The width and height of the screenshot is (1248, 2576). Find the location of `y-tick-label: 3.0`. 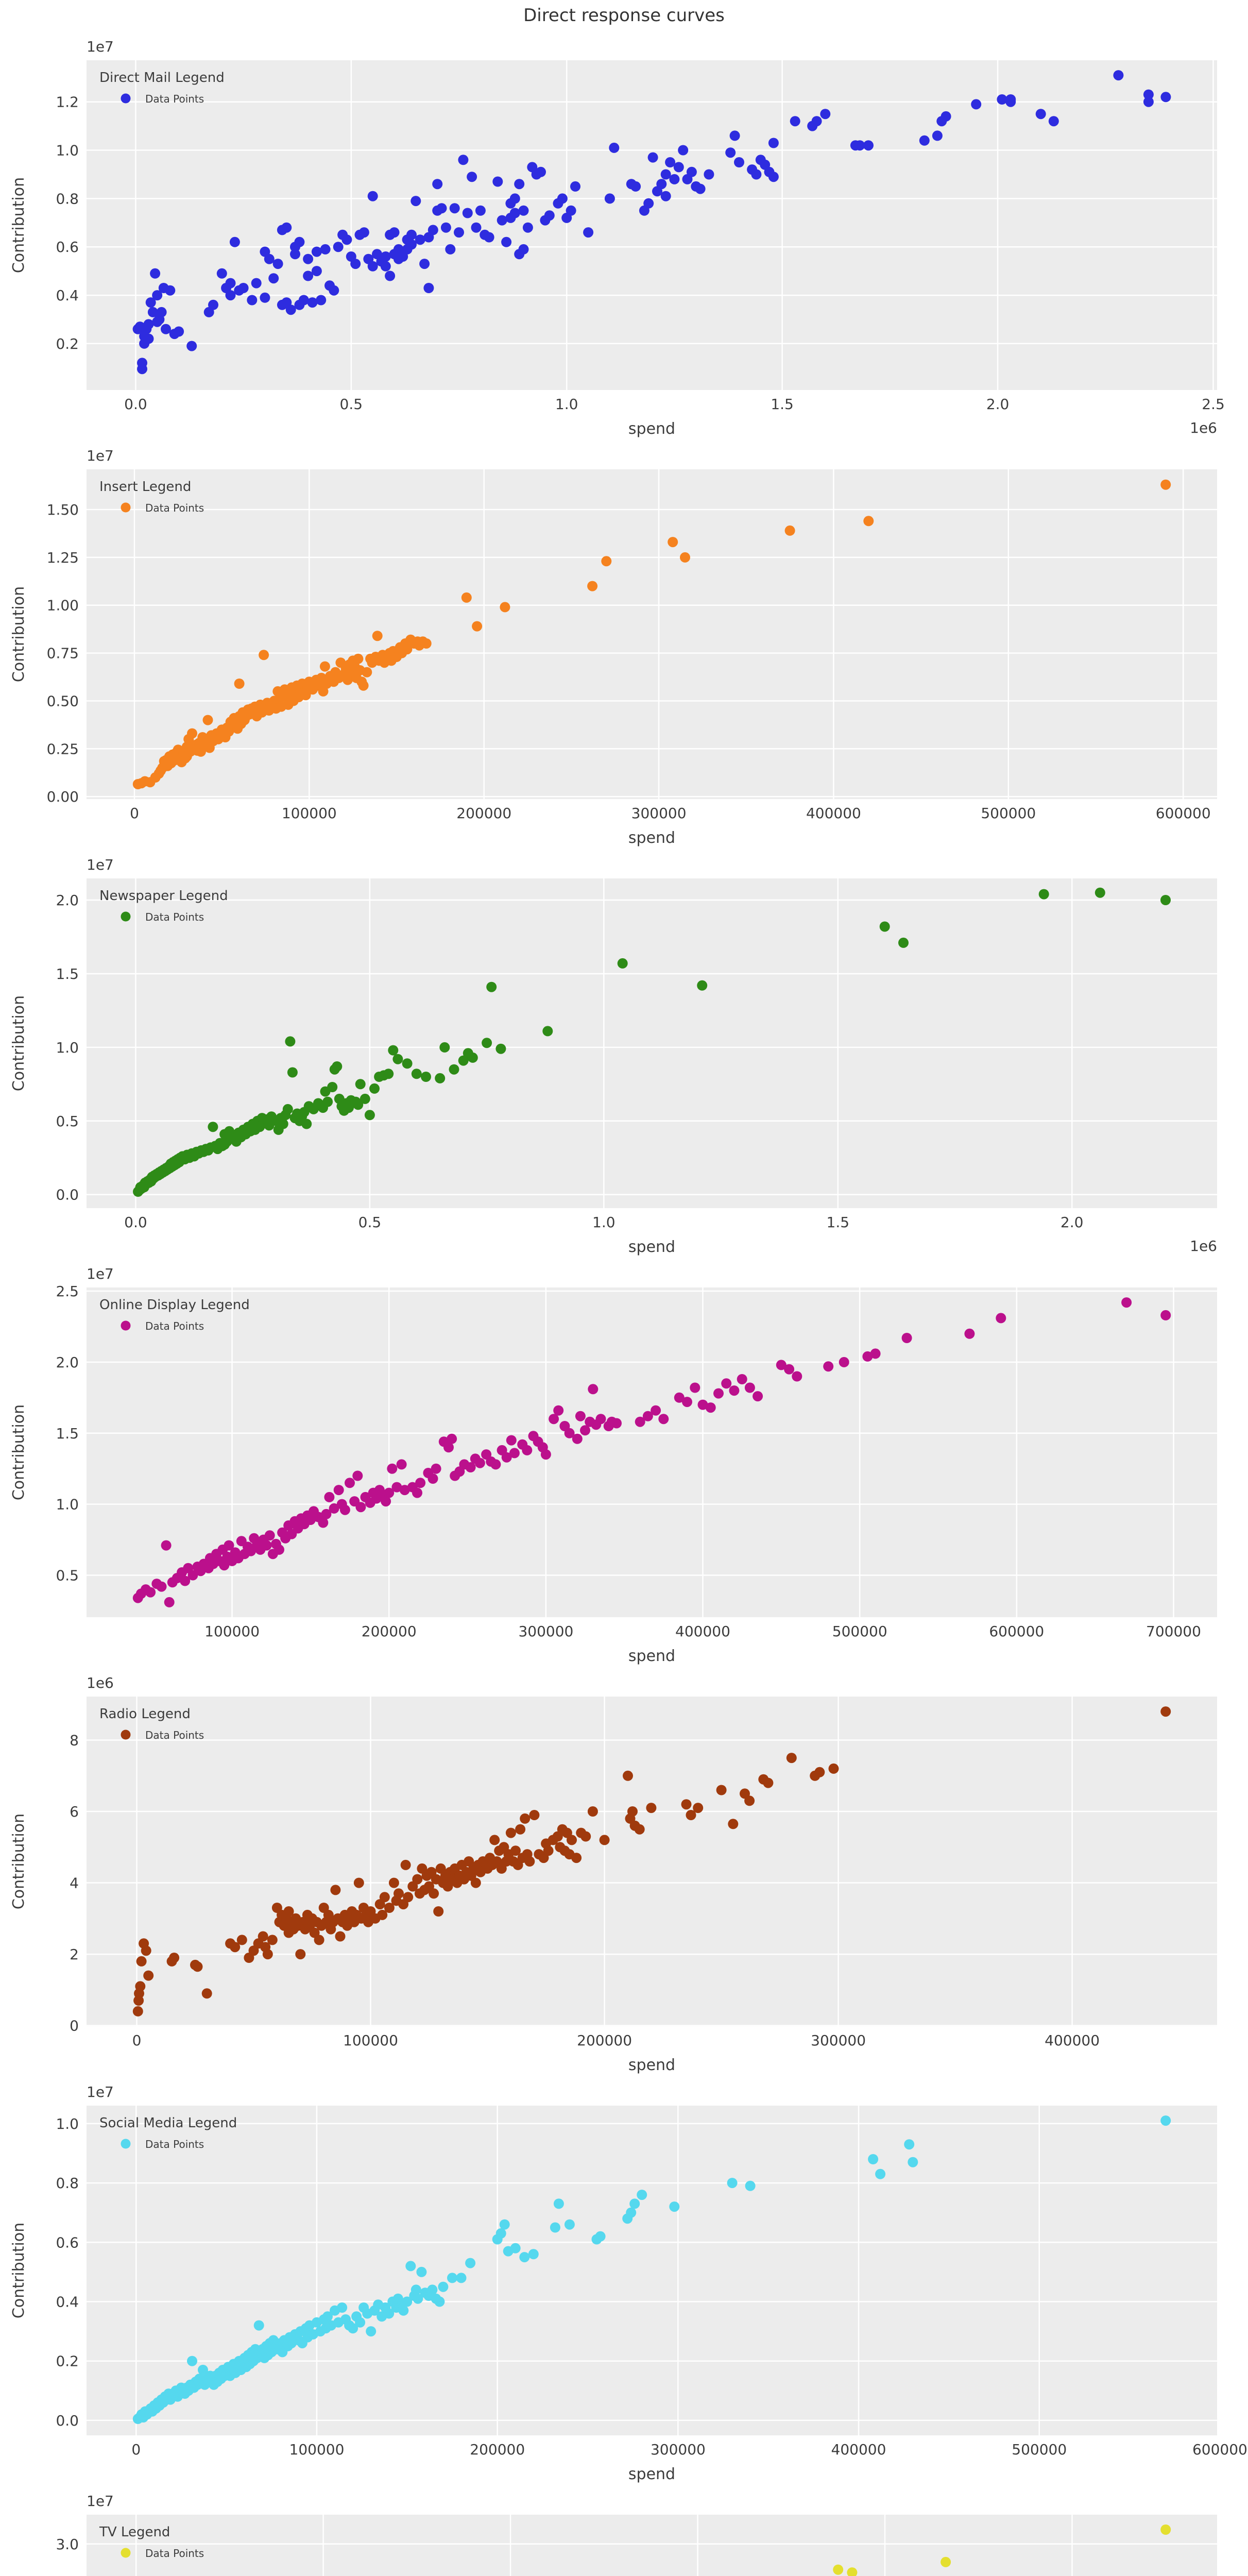

y-tick-label: 3.0 is located at coordinates (67, 2544).